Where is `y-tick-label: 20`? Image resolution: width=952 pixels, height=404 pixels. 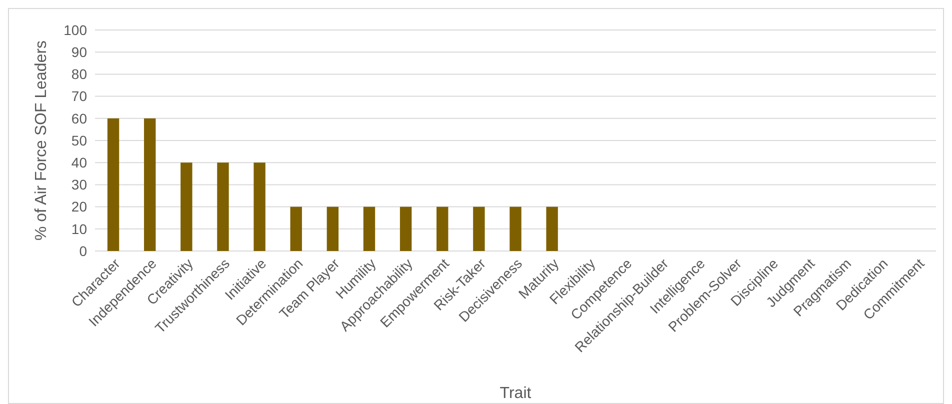
y-tick-label: 20 is located at coordinates (79, 206).